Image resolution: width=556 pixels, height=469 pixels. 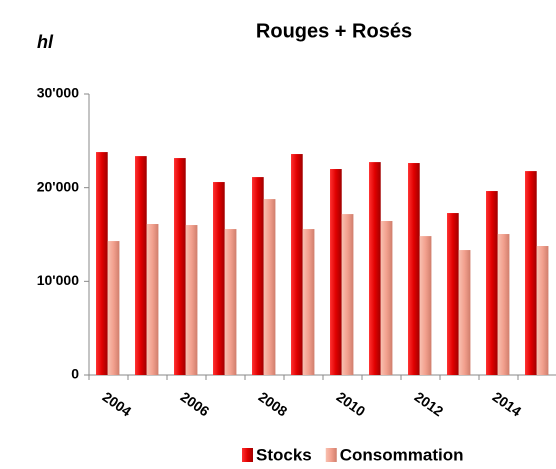 What do you see at coordinates (45, 42) in the screenshot?
I see `y-axis-label: hl` at bounding box center [45, 42].